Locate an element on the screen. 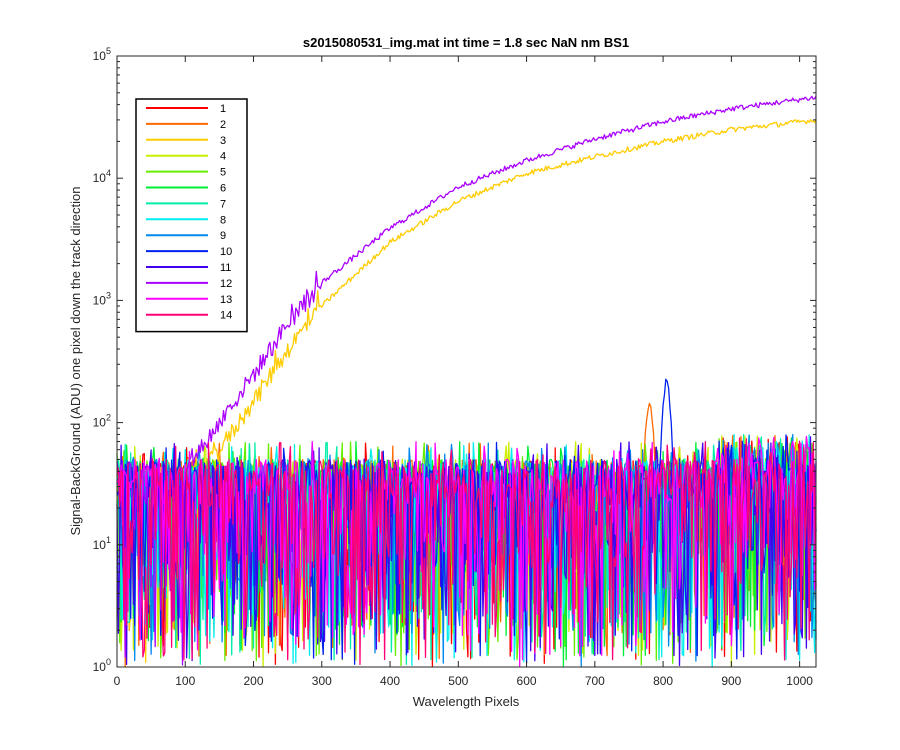 The height and width of the screenshot is (750, 900). legend-label-13: 13 is located at coordinates (226, 300).